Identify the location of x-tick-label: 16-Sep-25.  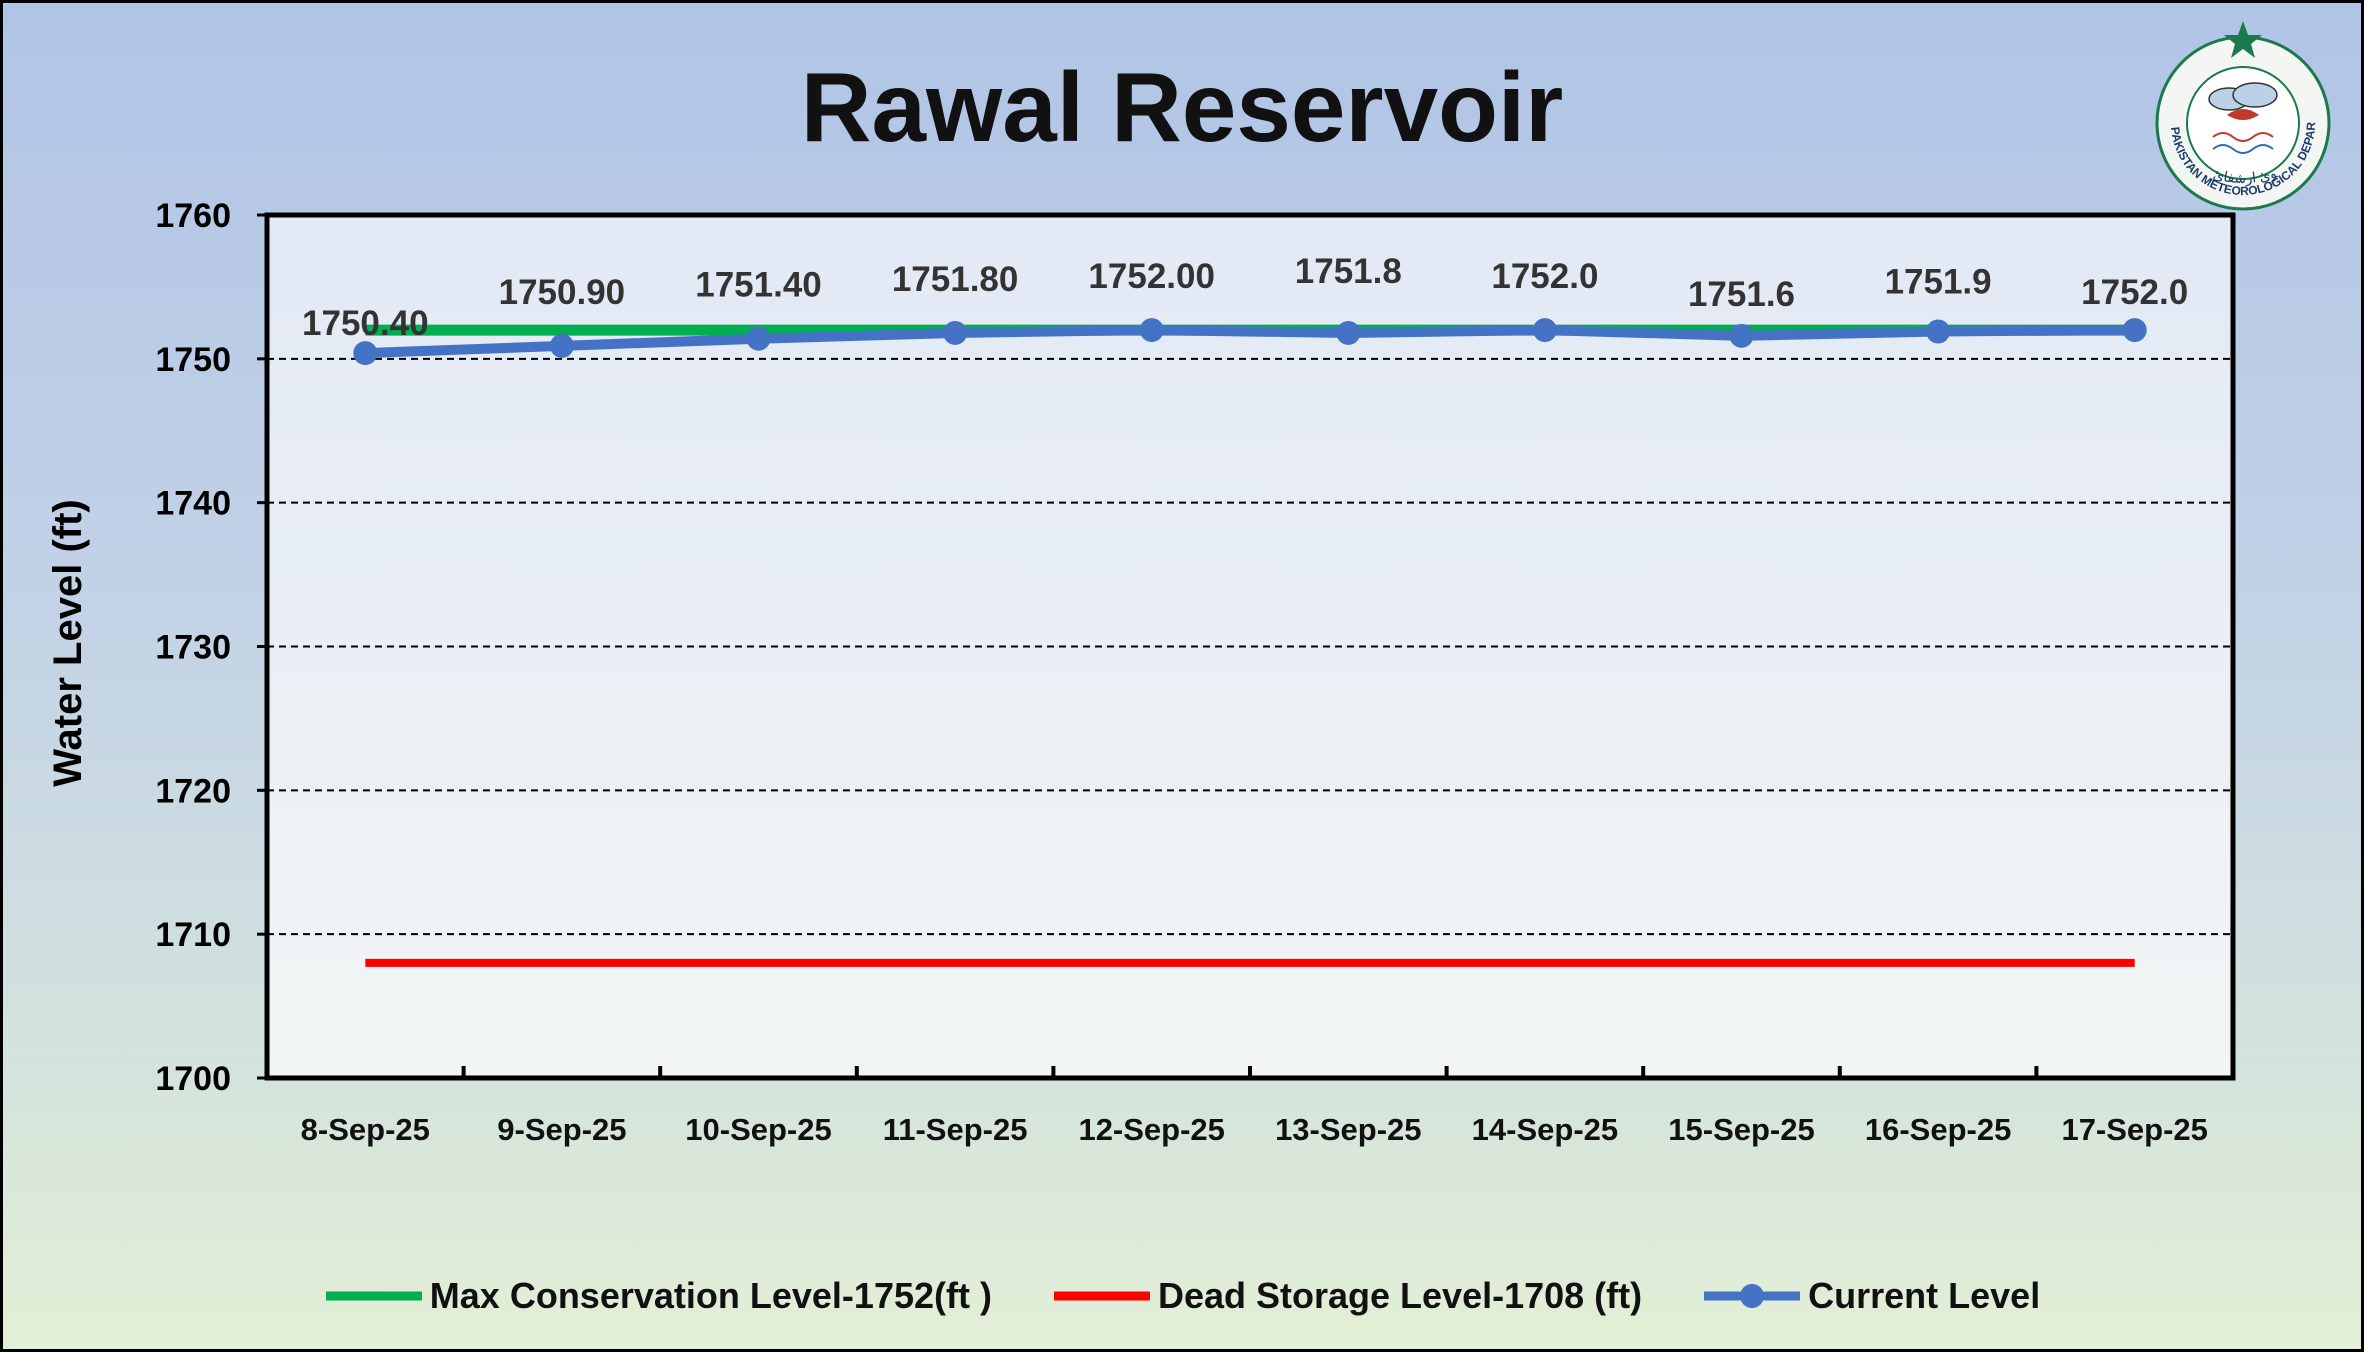
(1938, 1129).